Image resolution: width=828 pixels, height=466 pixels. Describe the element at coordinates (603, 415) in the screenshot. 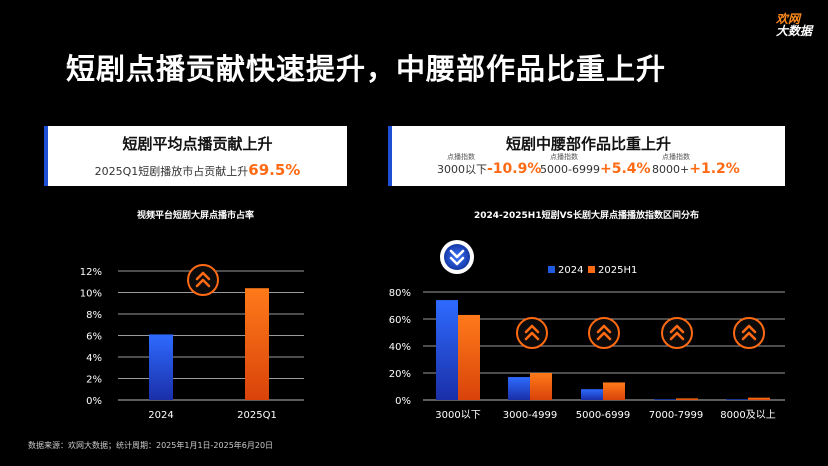

I see `x-tick-label: 5000-6999` at that location.